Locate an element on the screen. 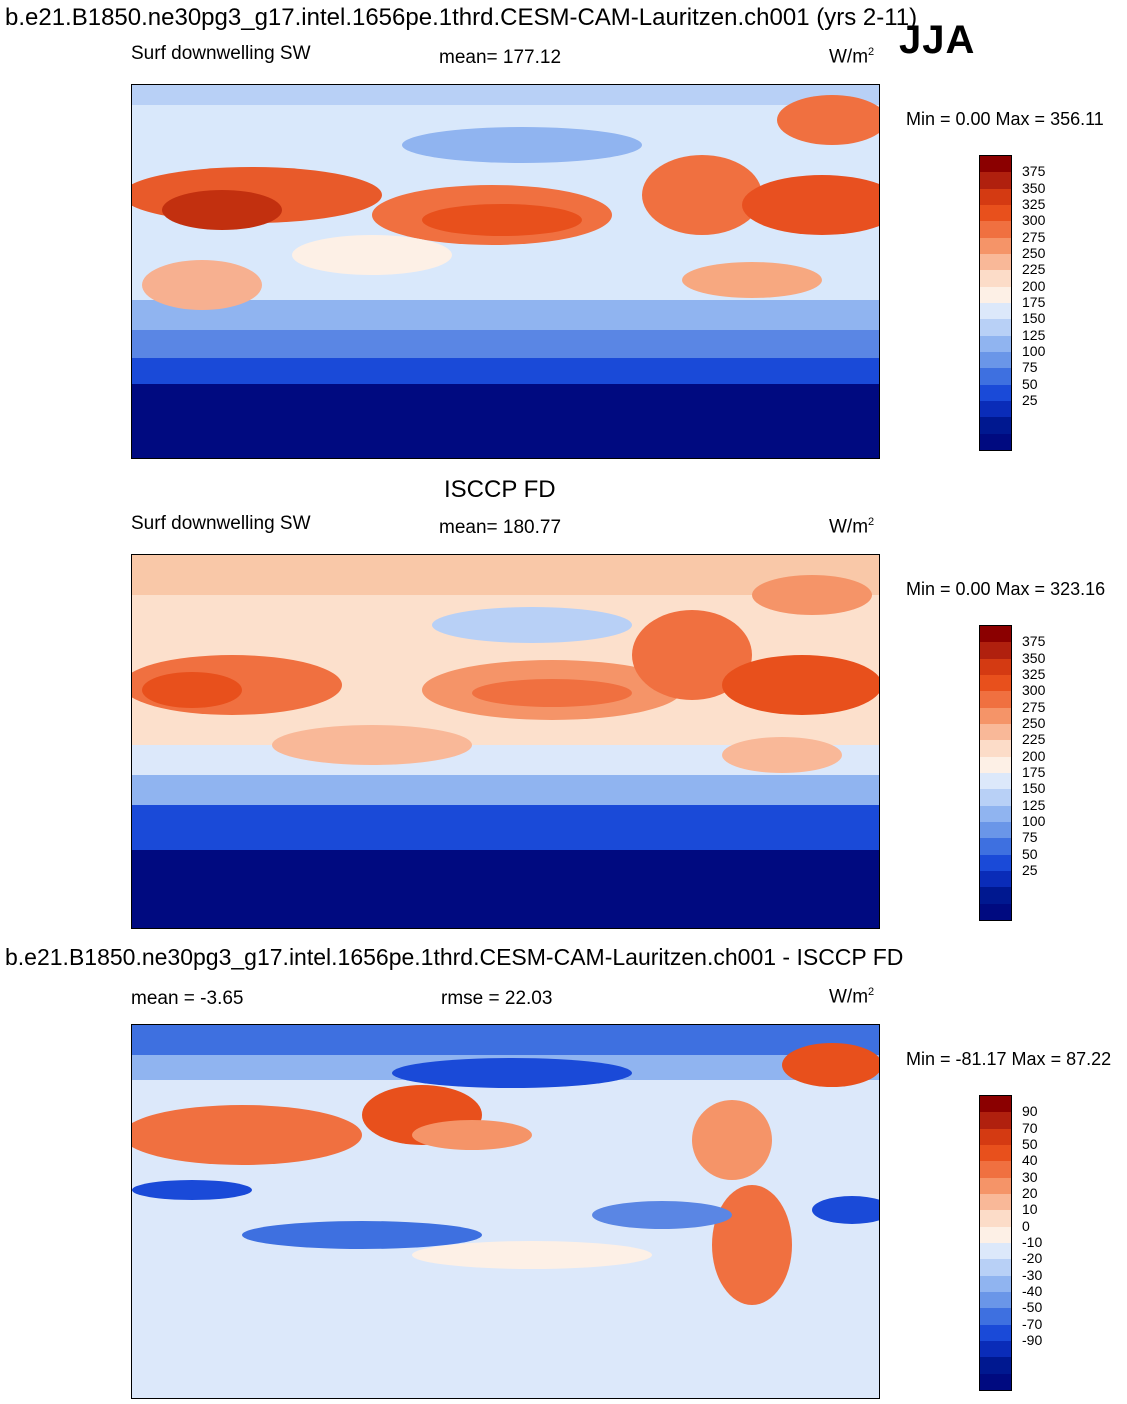 This screenshot has height=1404, width=1127. colorbar-tick-label: 90 is located at coordinates (1030, 1111).